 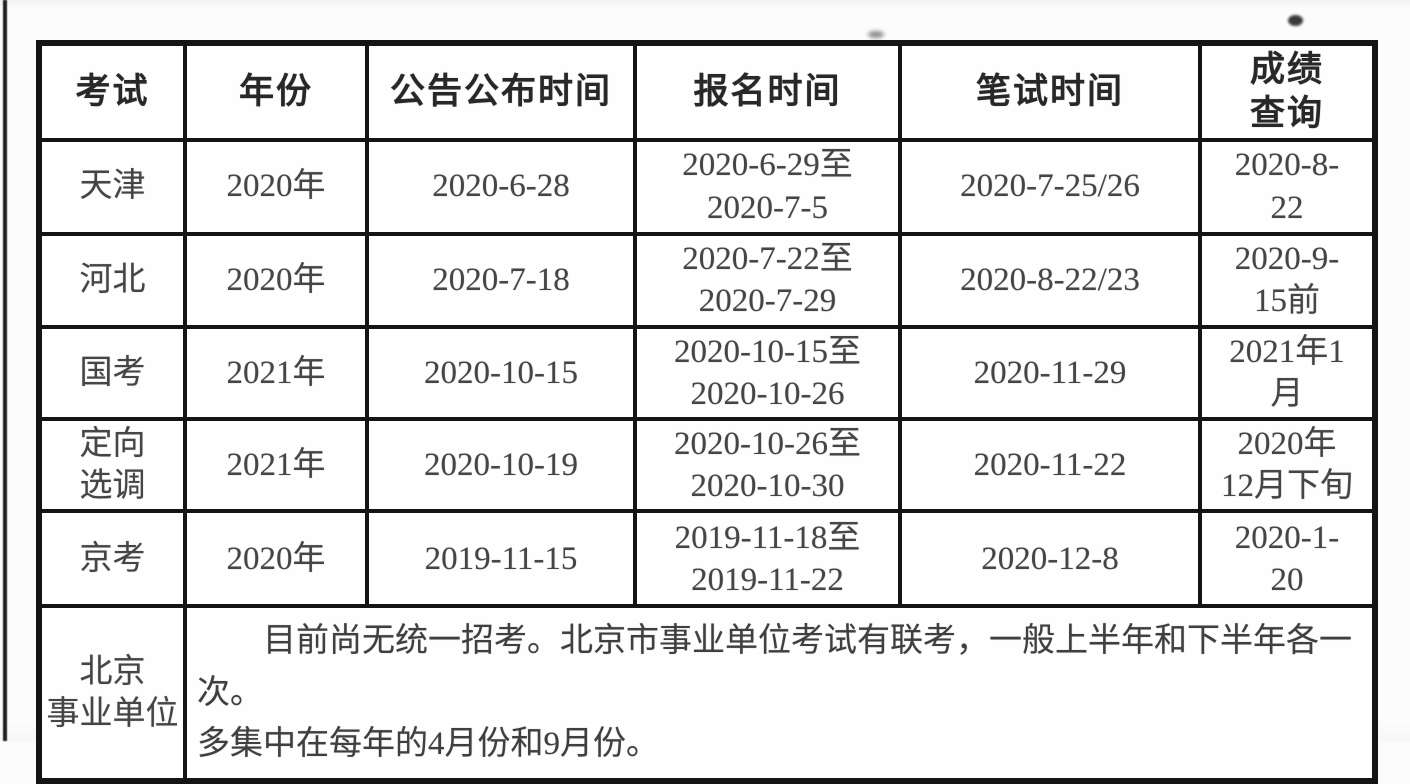 What do you see at coordinates (1287, 559) in the screenshot?
I see `cell-score: 2020-1- 20` at bounding box center [1287, 559].